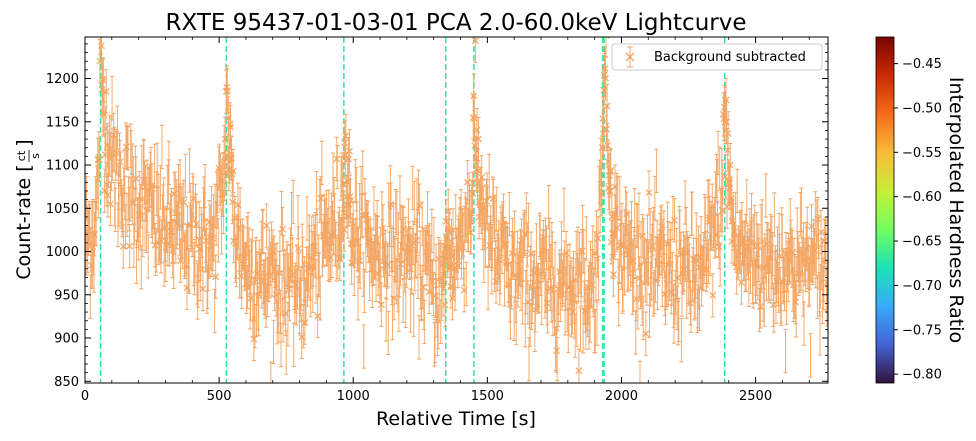 Image resolution: width=976 pixels, height=441 pixels. Describe the element at coordinates (62, 209) in the screenshot. I see `y-tick-label: 1050` at that location.